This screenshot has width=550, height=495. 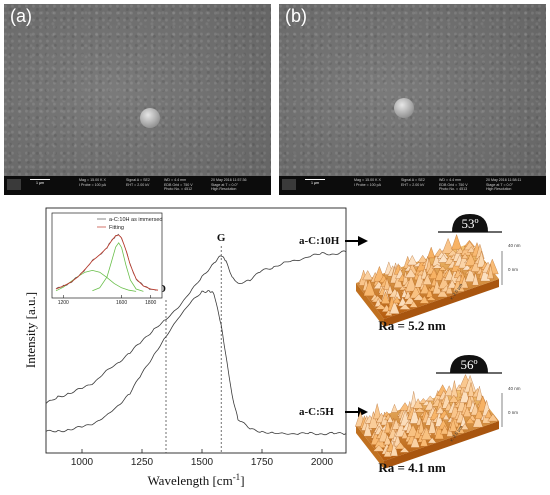 What do you see at coordinates (229, 180) in the screenshot?
I see `sem-info-date: 20 May 2016 11:57:36` at bounding box center [229, 180].